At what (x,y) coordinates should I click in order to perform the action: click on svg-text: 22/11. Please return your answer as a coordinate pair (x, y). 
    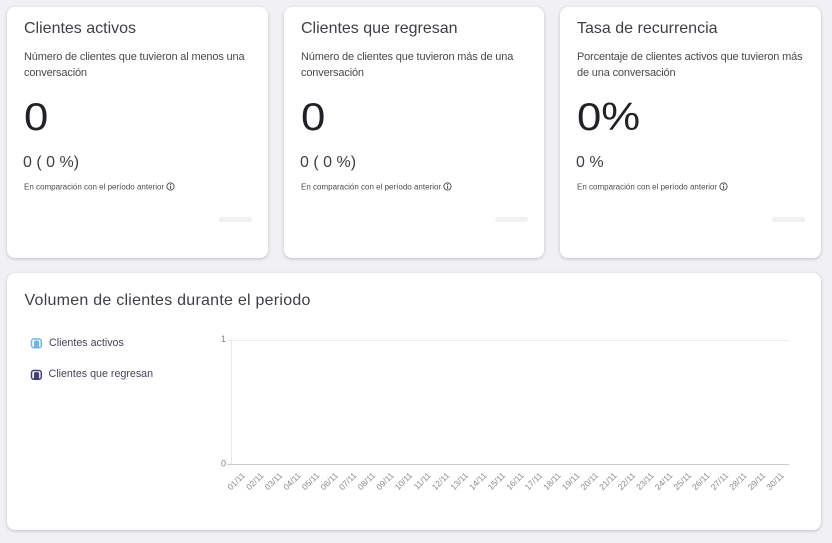
    Looking at the image, I should click on (627, 481).